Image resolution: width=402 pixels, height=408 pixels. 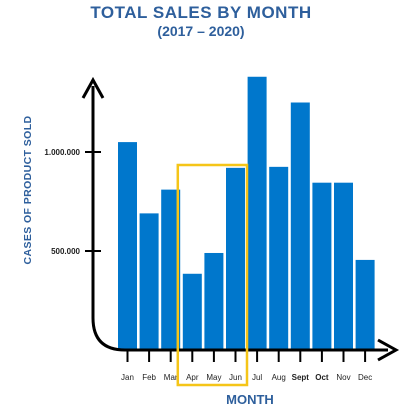 I want to click on x-tick-label-apr: Apr, so click(x=192, y=377).